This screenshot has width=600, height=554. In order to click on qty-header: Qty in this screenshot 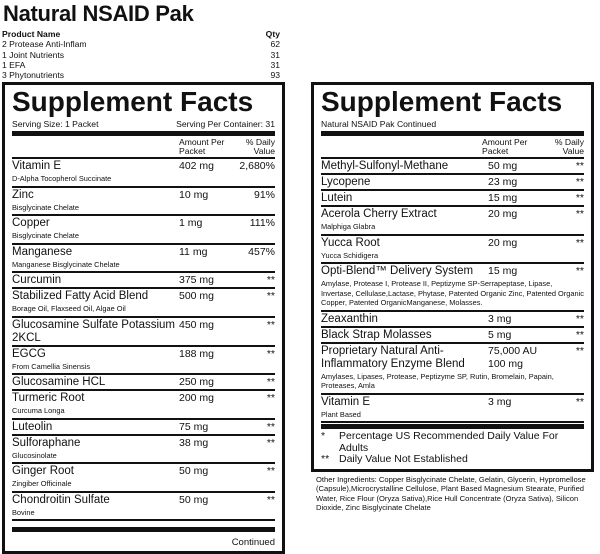, I will do `click(272, 34)`.